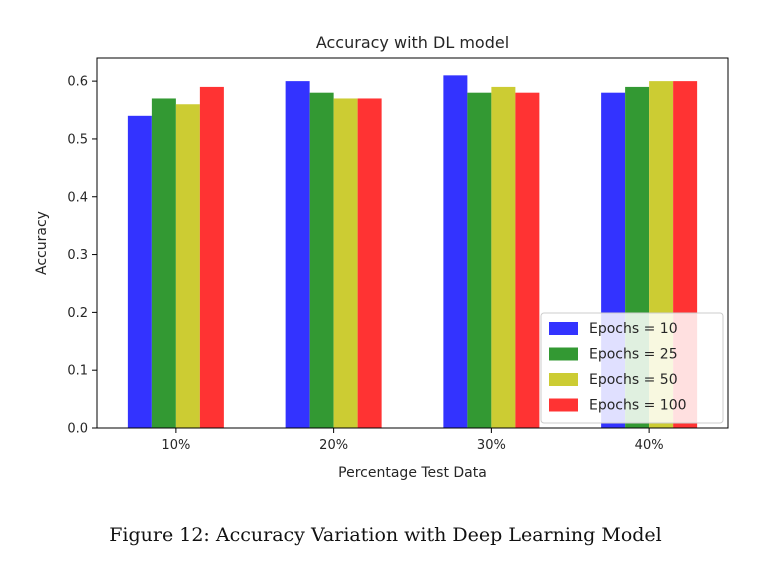 The height and width of the screenshot is (567, 771). I want to click on bar-1-30pct, so click(455, 251).